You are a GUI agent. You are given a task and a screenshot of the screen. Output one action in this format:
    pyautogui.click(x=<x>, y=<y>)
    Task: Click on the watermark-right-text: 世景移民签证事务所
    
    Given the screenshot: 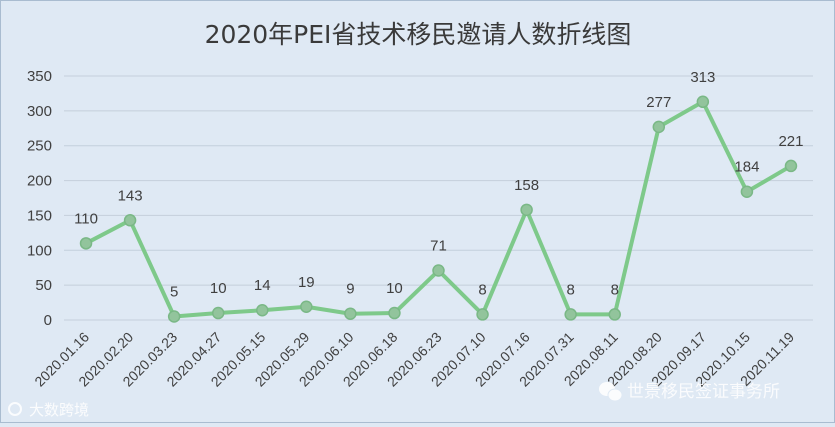 What is the action you would take?
    pyautogui.click(x=703, y=392)
    